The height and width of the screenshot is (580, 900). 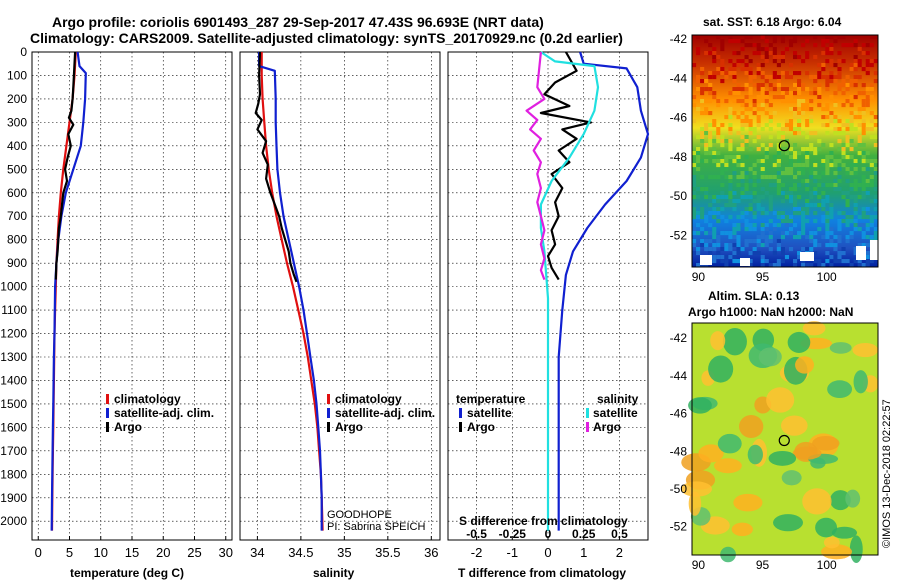 What do you see at coordinates (69, 552) in the screenshot?
I see `x-tick-label: 5` at bounding box center [69, 552].